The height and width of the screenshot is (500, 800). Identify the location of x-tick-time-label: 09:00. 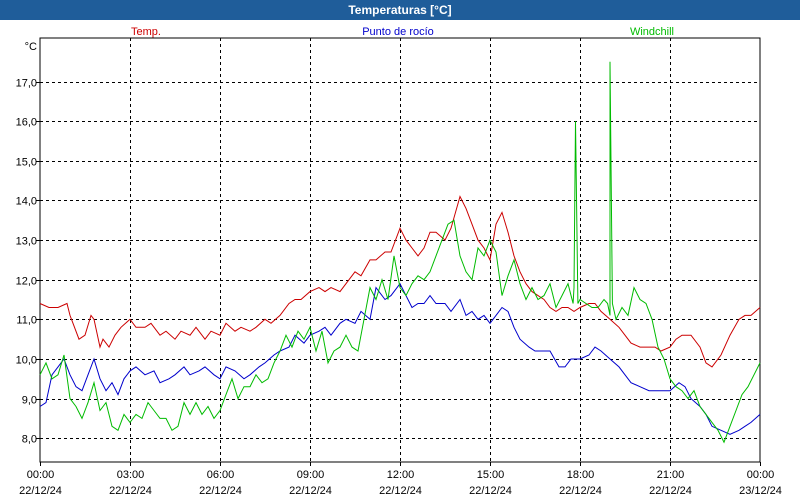
(311, 475).